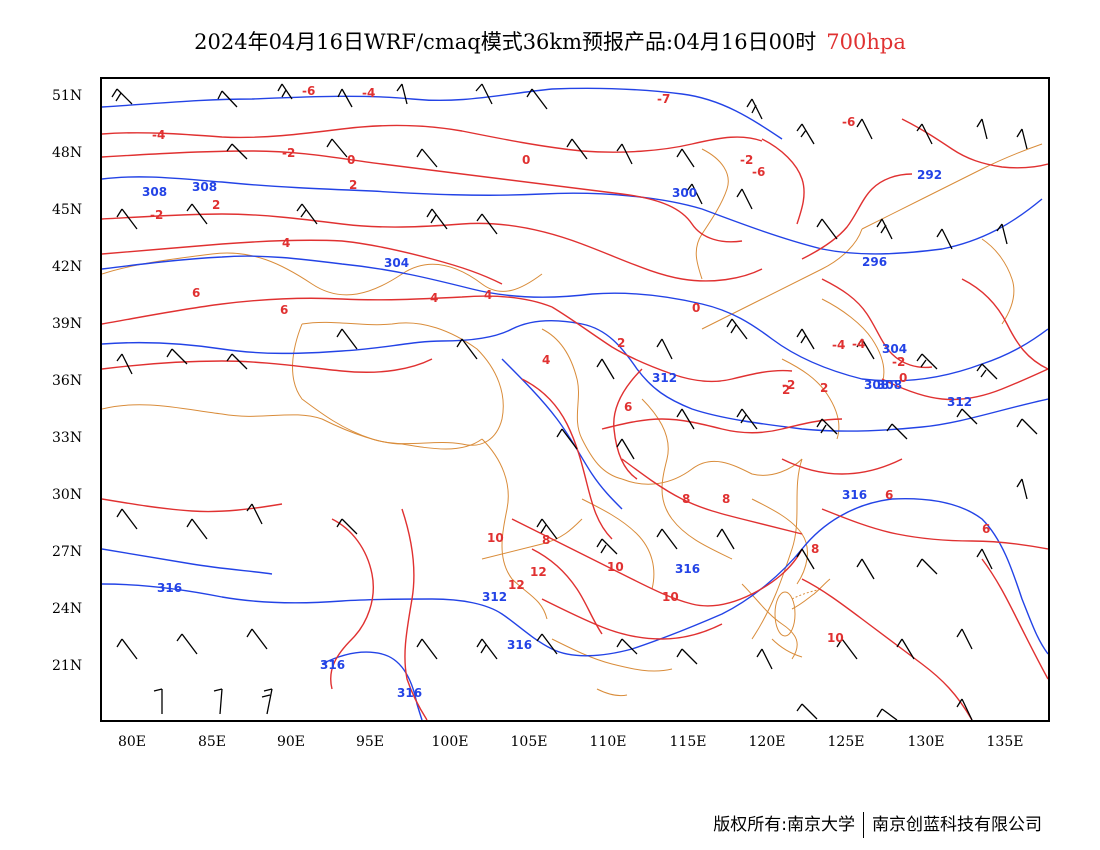  I want to click on copyright-footer: 版权所有:南京大学 南京创蓝科技有限公司, so click(877, 824).